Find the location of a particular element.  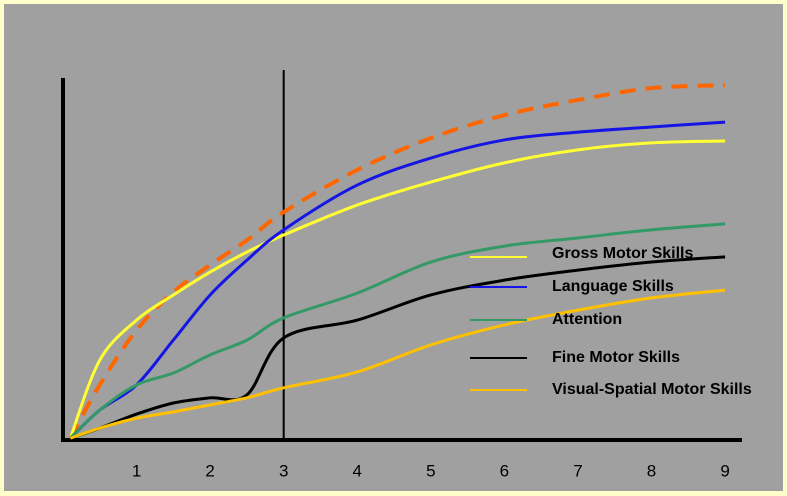

x-tick-label: 2 is located at coordinates (209, 470).